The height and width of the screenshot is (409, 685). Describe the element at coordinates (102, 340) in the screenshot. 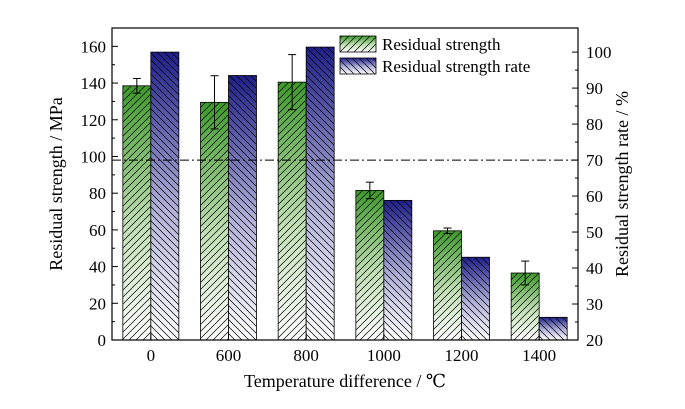

I see `left-tick-label: 0` at that location.